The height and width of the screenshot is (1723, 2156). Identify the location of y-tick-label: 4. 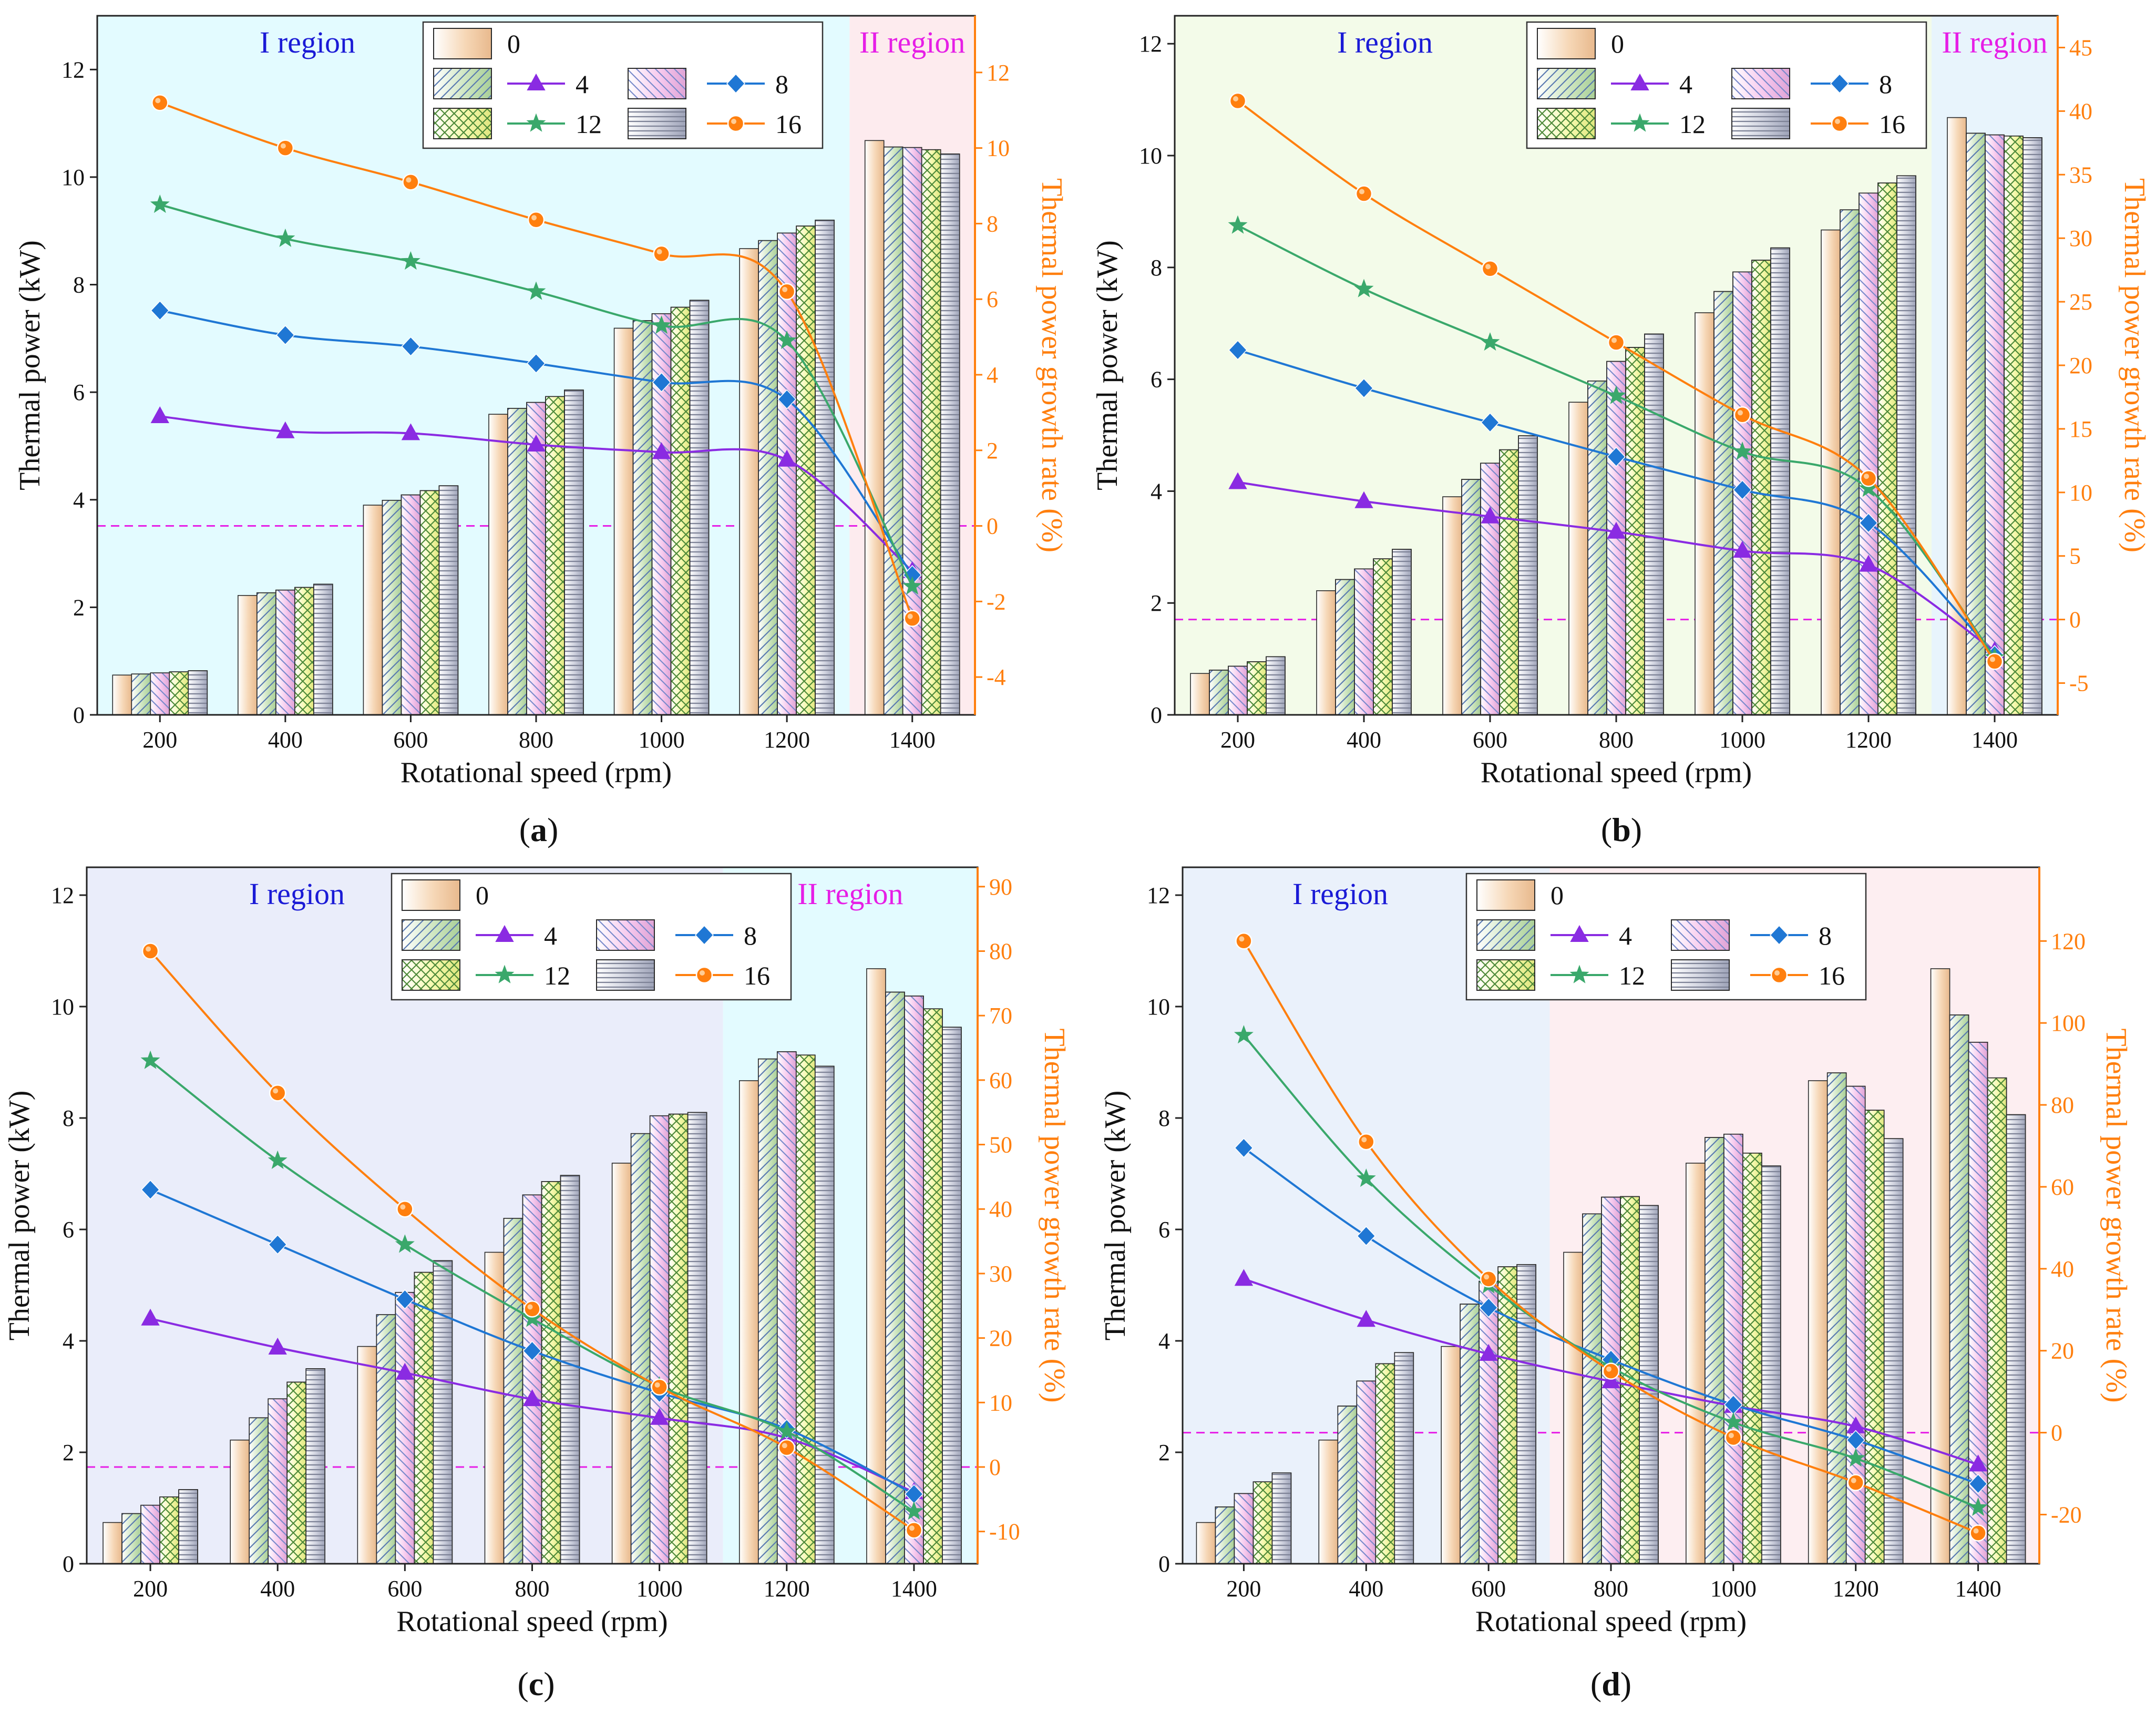
(79, 500).